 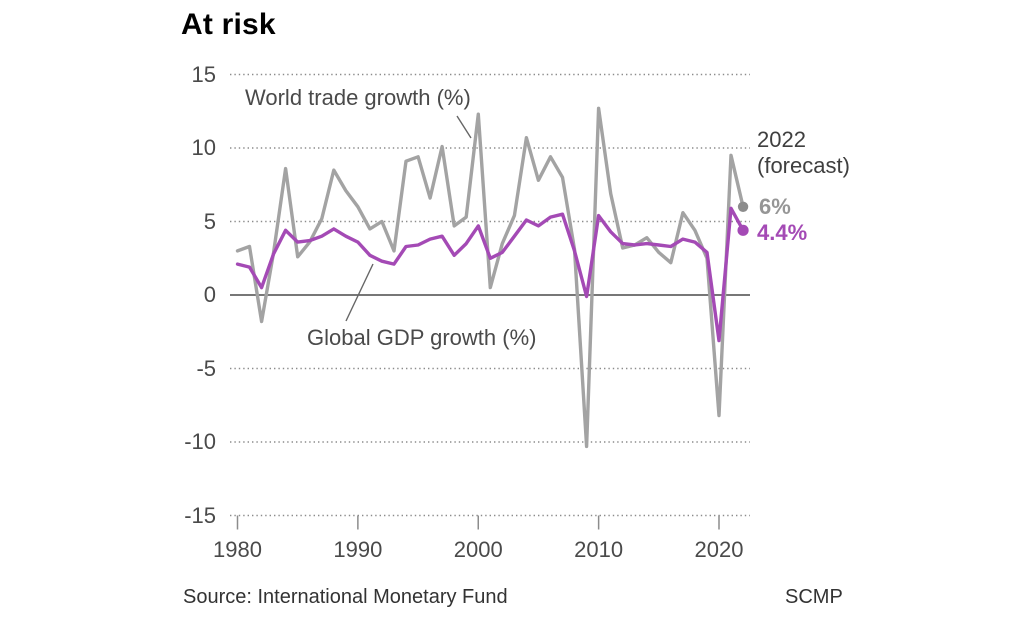 I want to click on y-tick-label: 10, so click(x=203, y=147).